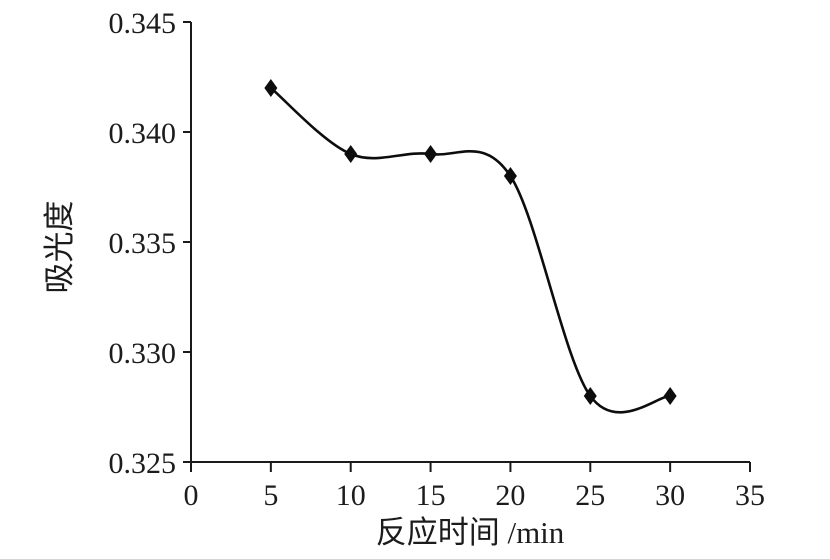  I want to click on y-tick-label: 0.340, so click(143, 133).